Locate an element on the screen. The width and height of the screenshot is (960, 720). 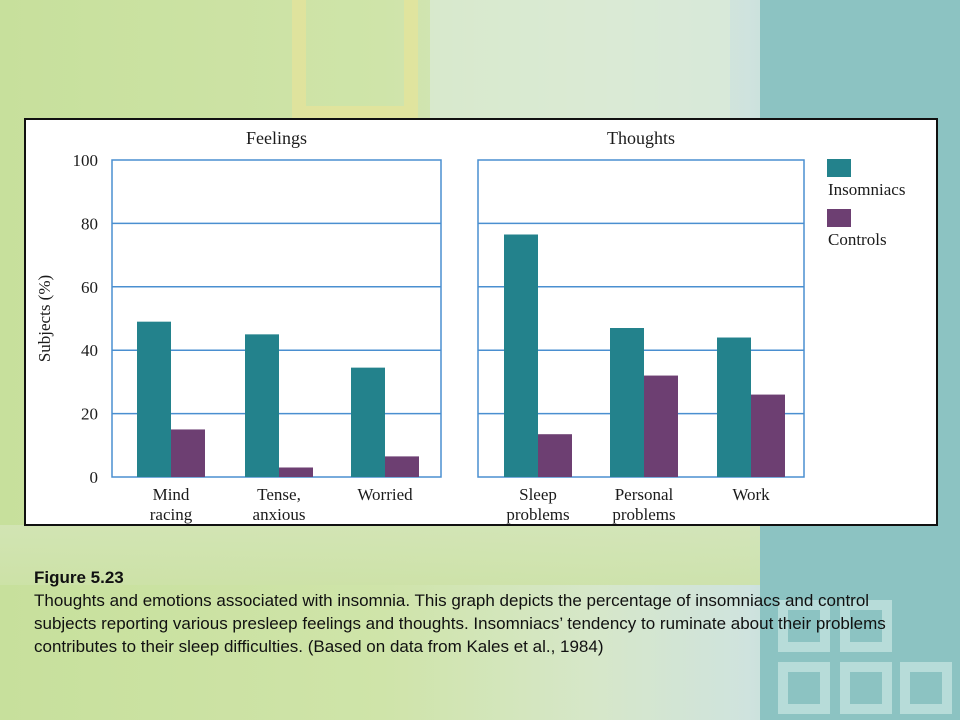
y-axis-label: Subjects (%) is located at coordinates (44, 318).